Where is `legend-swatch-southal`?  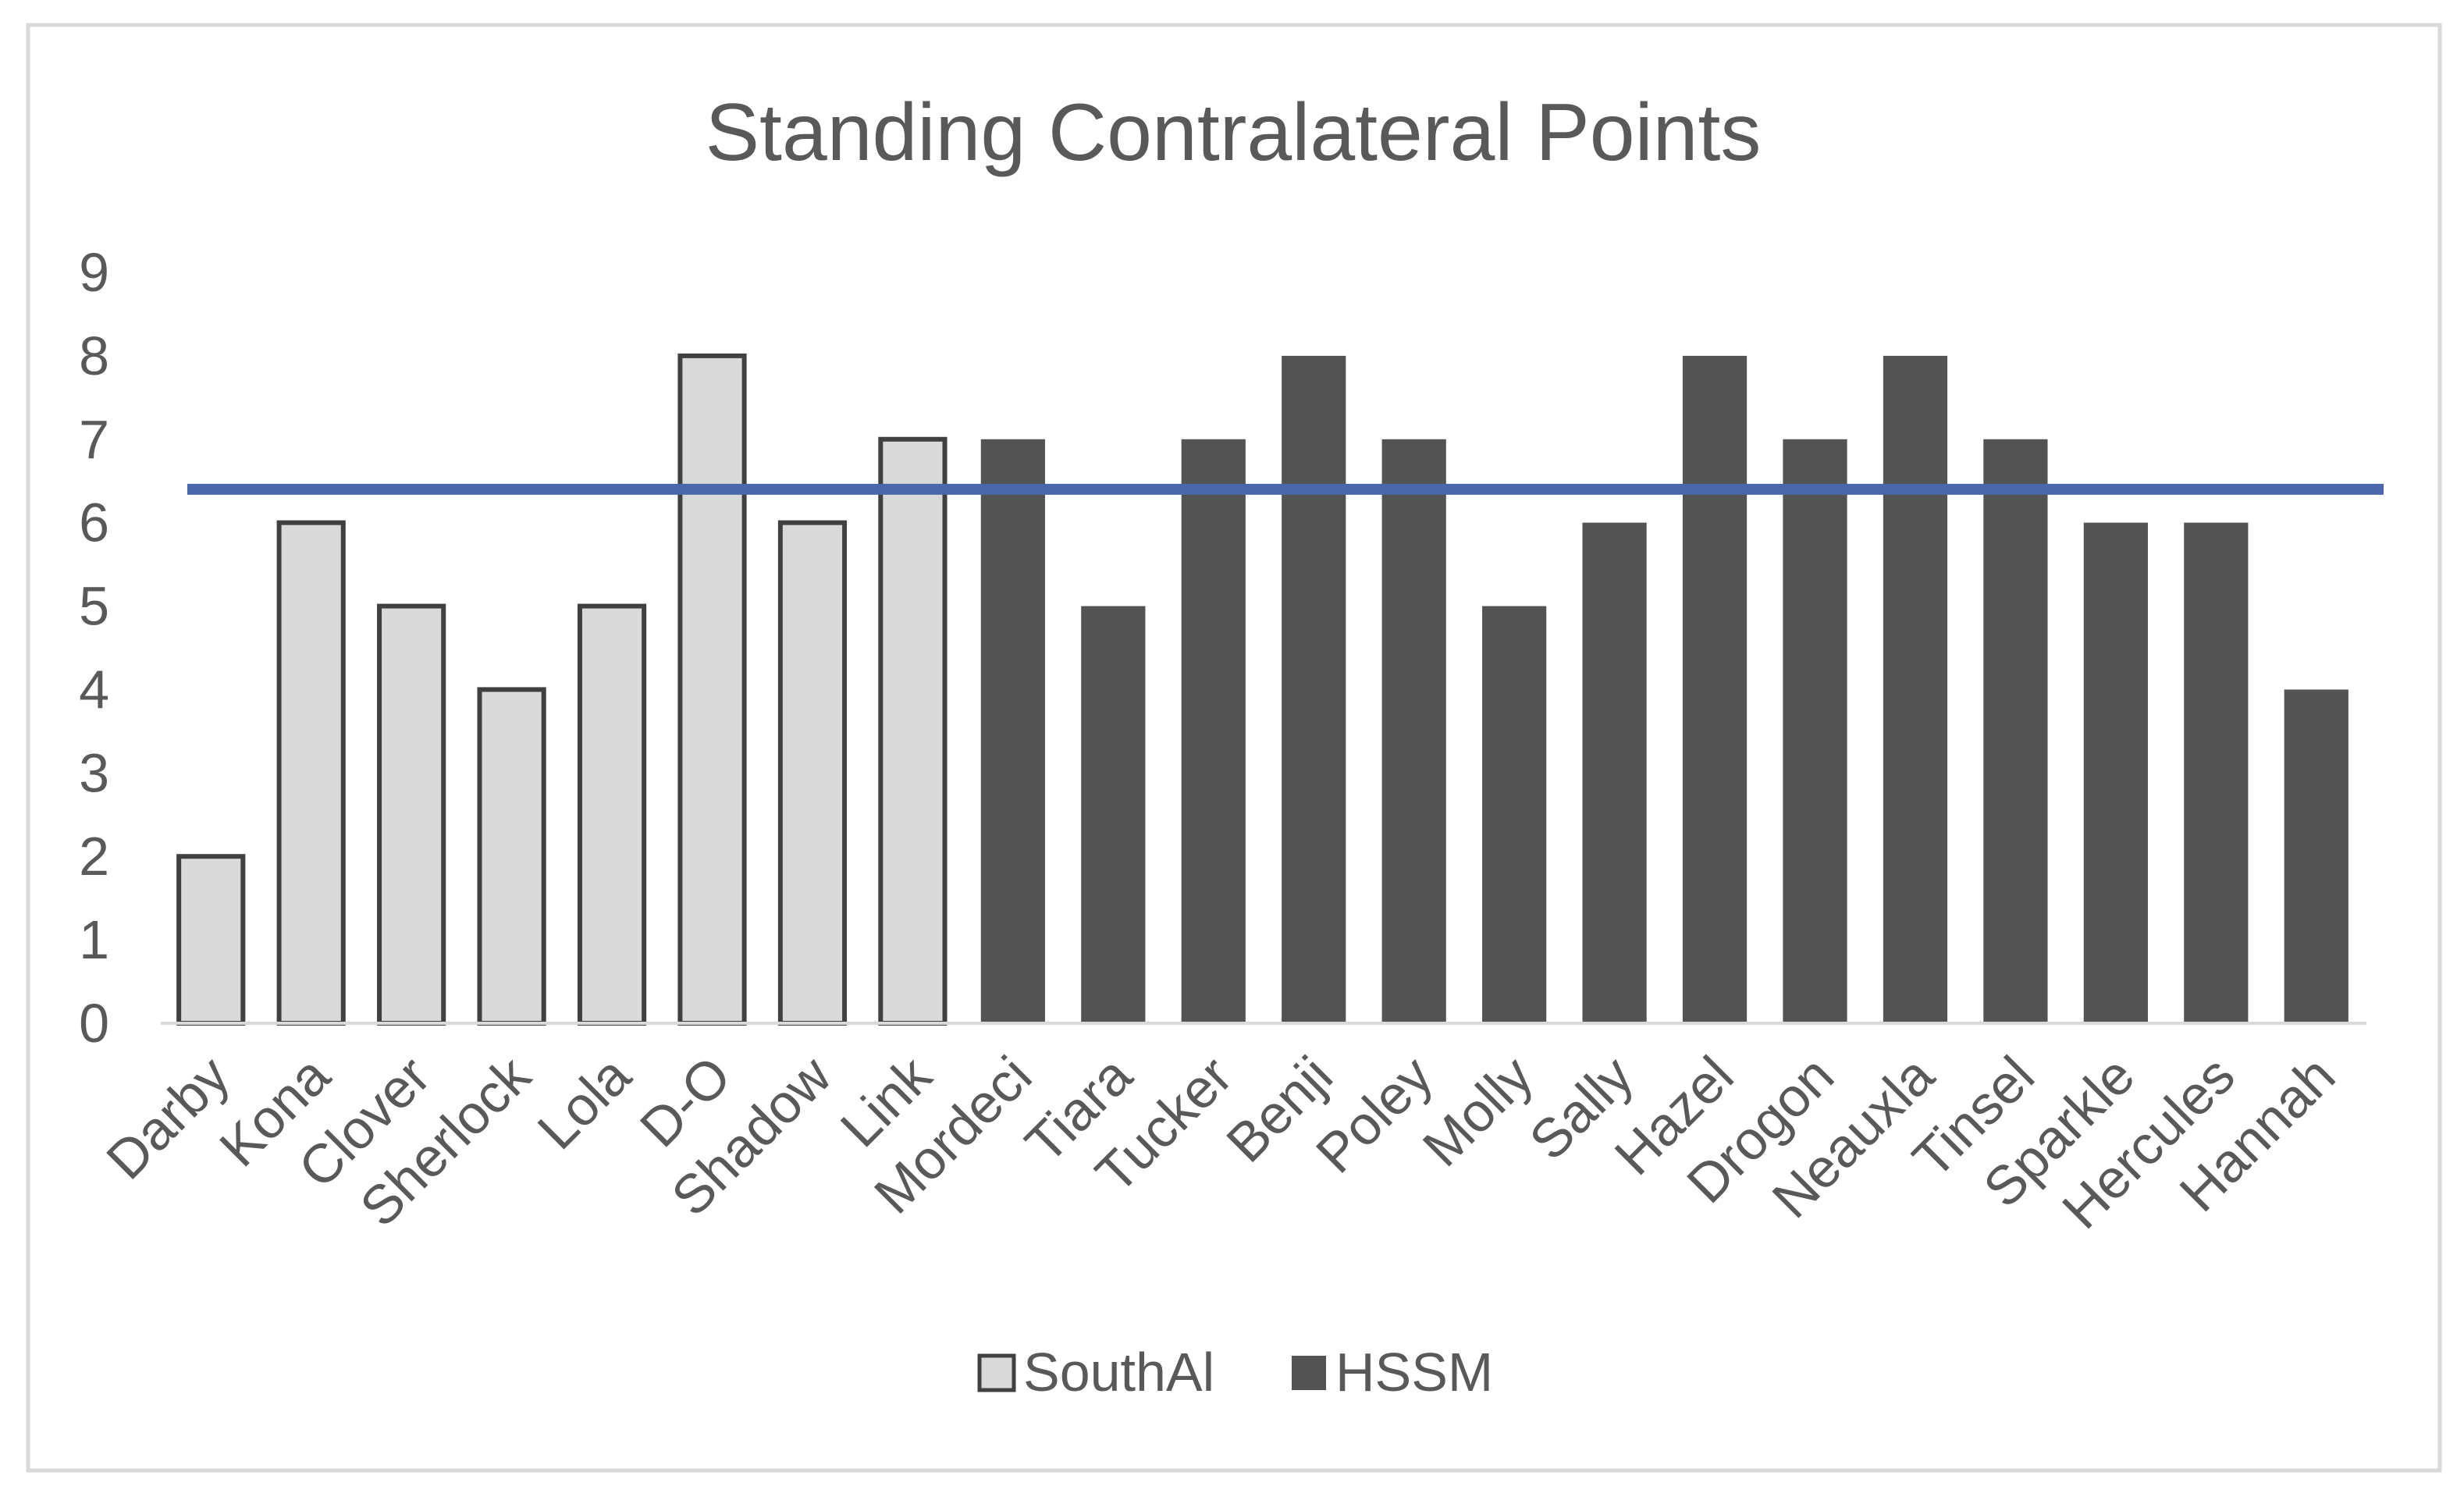
legend-swatch-southal is located at coordinates (996, 1372).